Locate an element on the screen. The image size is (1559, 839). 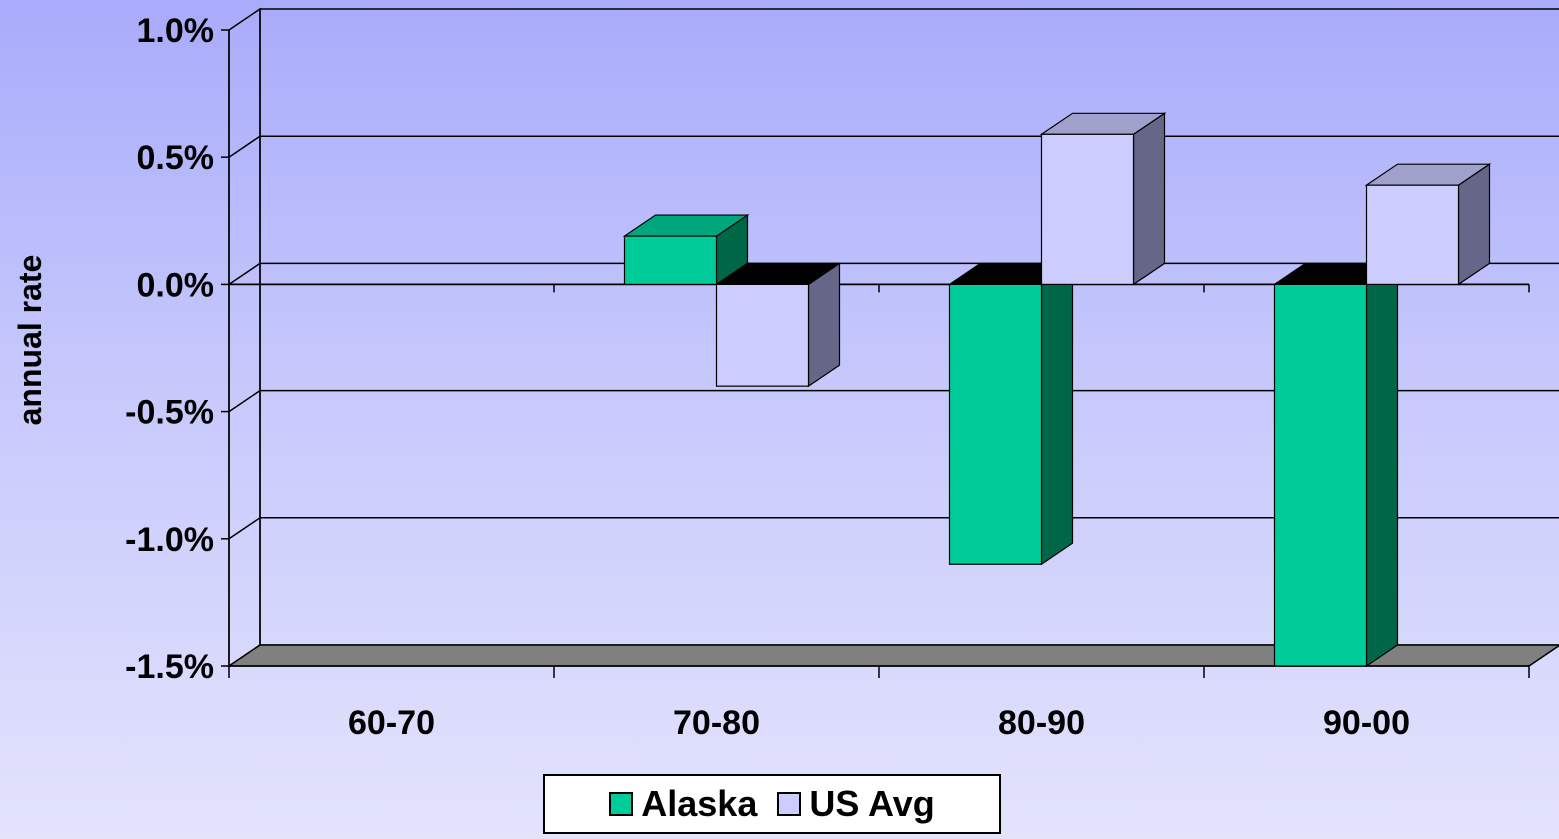
x-tick-label: 90-00 is located at coordinates (1366, 723).